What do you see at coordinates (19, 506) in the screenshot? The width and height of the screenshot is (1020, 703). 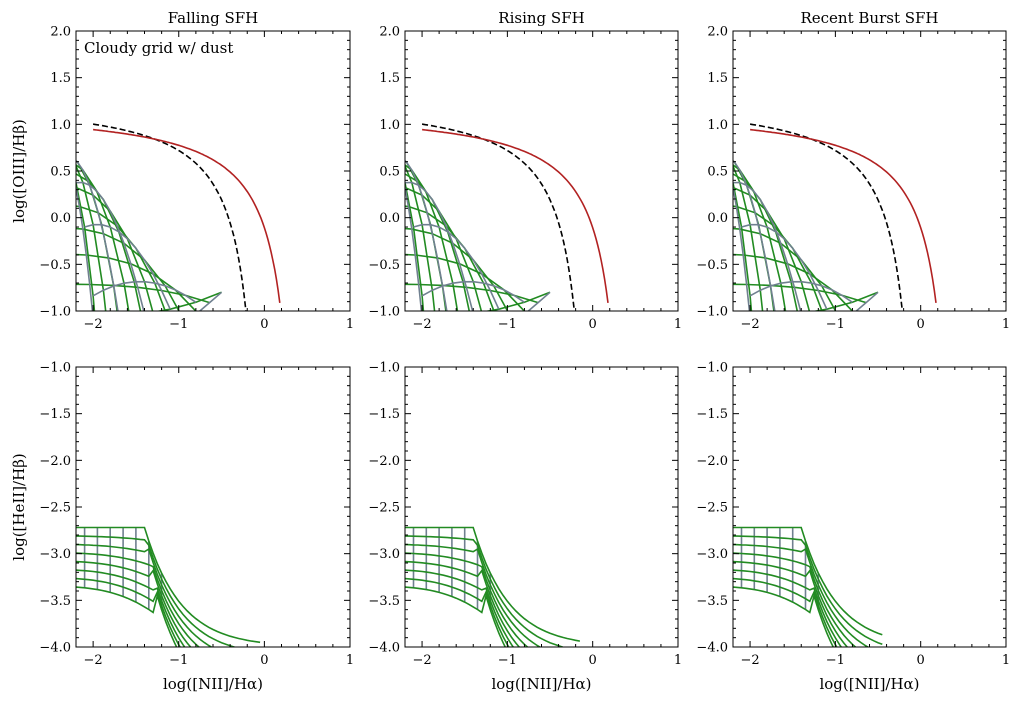 I see `y-axis-label: log([HeII]/Hβ)` at bounding box center [19, 506].